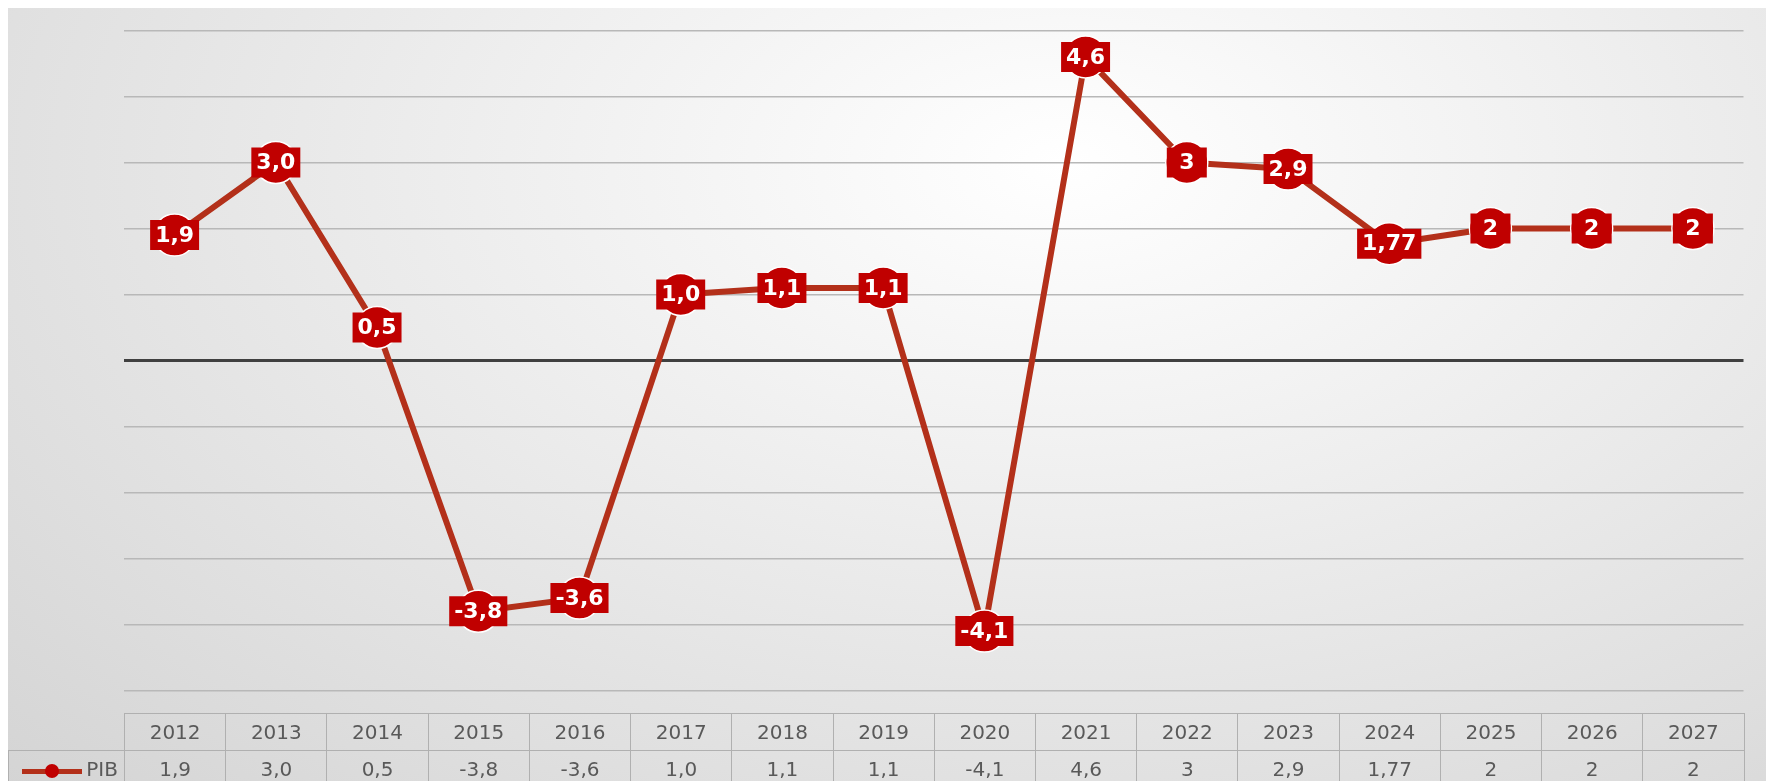 This screenshot has width=1774, height=781. I want to click on x-tick-label: 2020, so click(985, 732).